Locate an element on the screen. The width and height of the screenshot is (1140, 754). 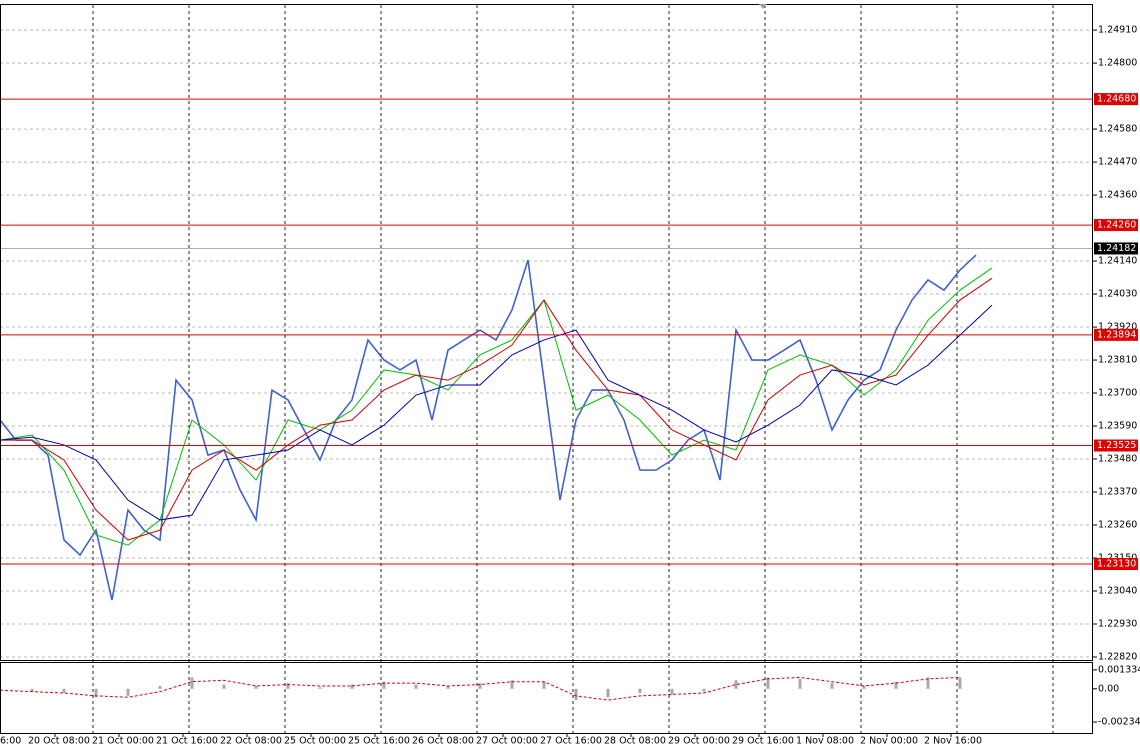
y-tick-label: 1.24470 is located at coordinates (1117, 162).